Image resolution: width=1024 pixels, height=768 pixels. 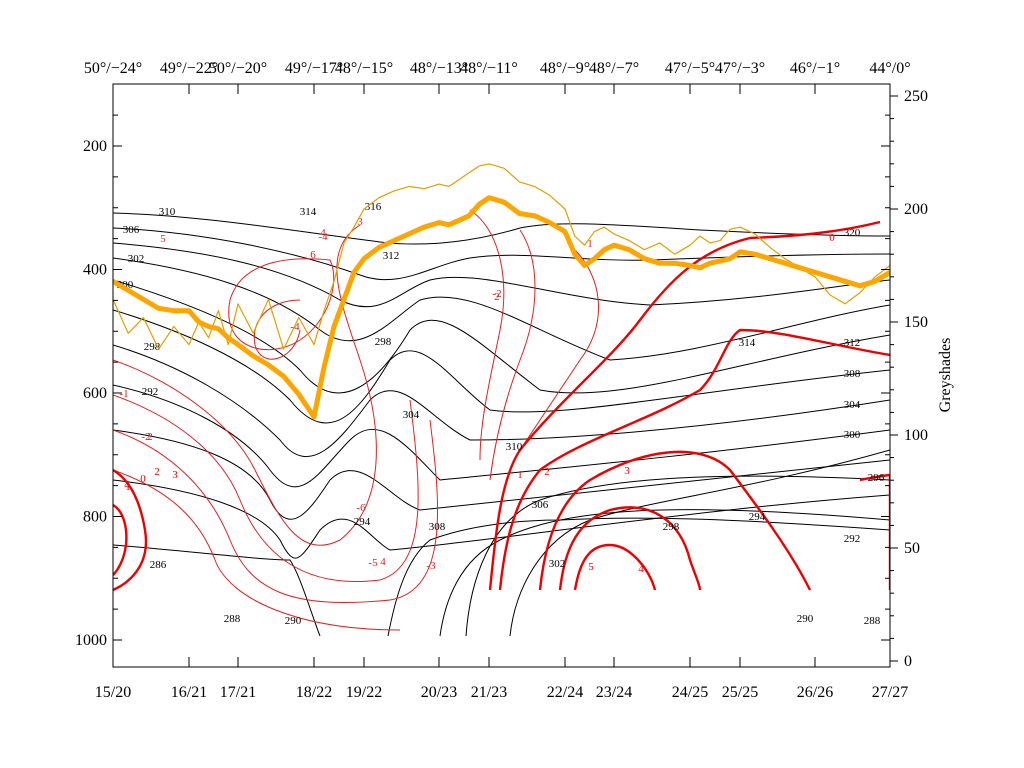 I want to click on left-tick-label: 600, so click(x=95, y=393).